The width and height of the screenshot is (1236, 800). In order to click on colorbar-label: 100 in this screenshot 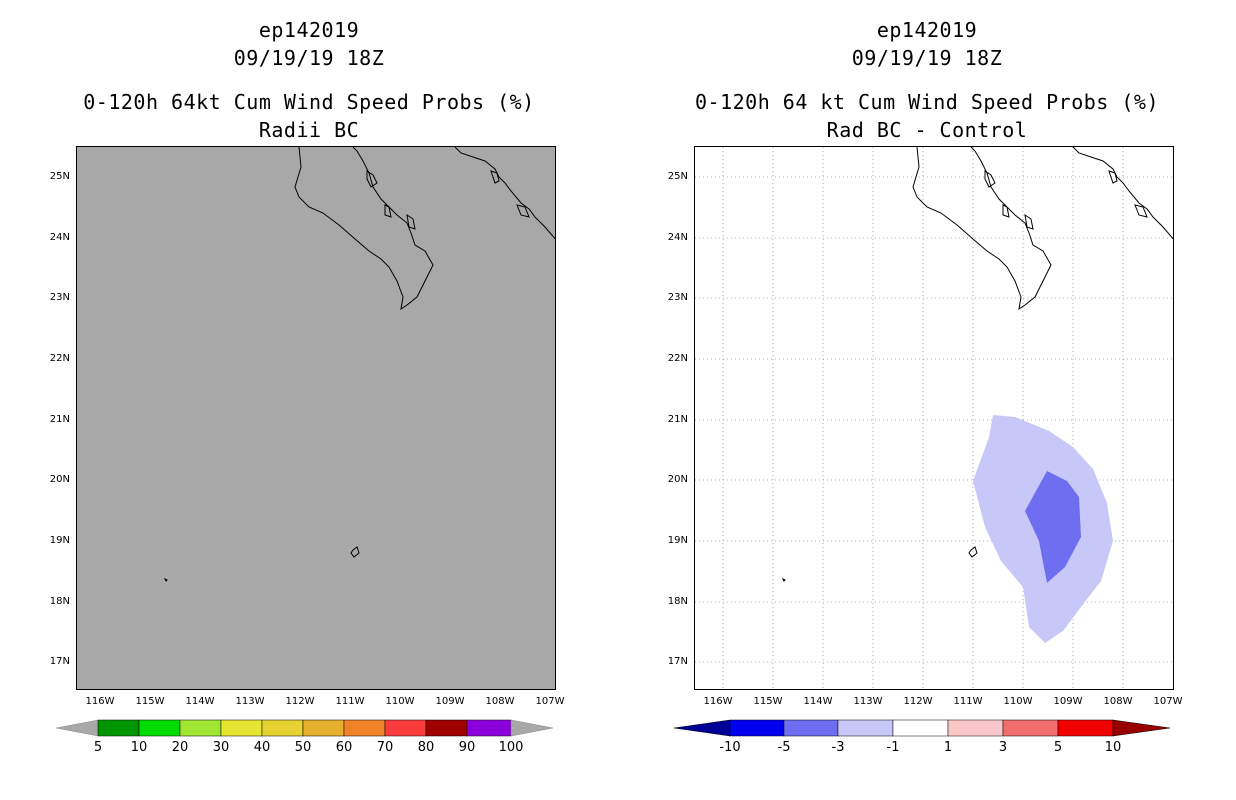, I will do `click(511, 747)`.